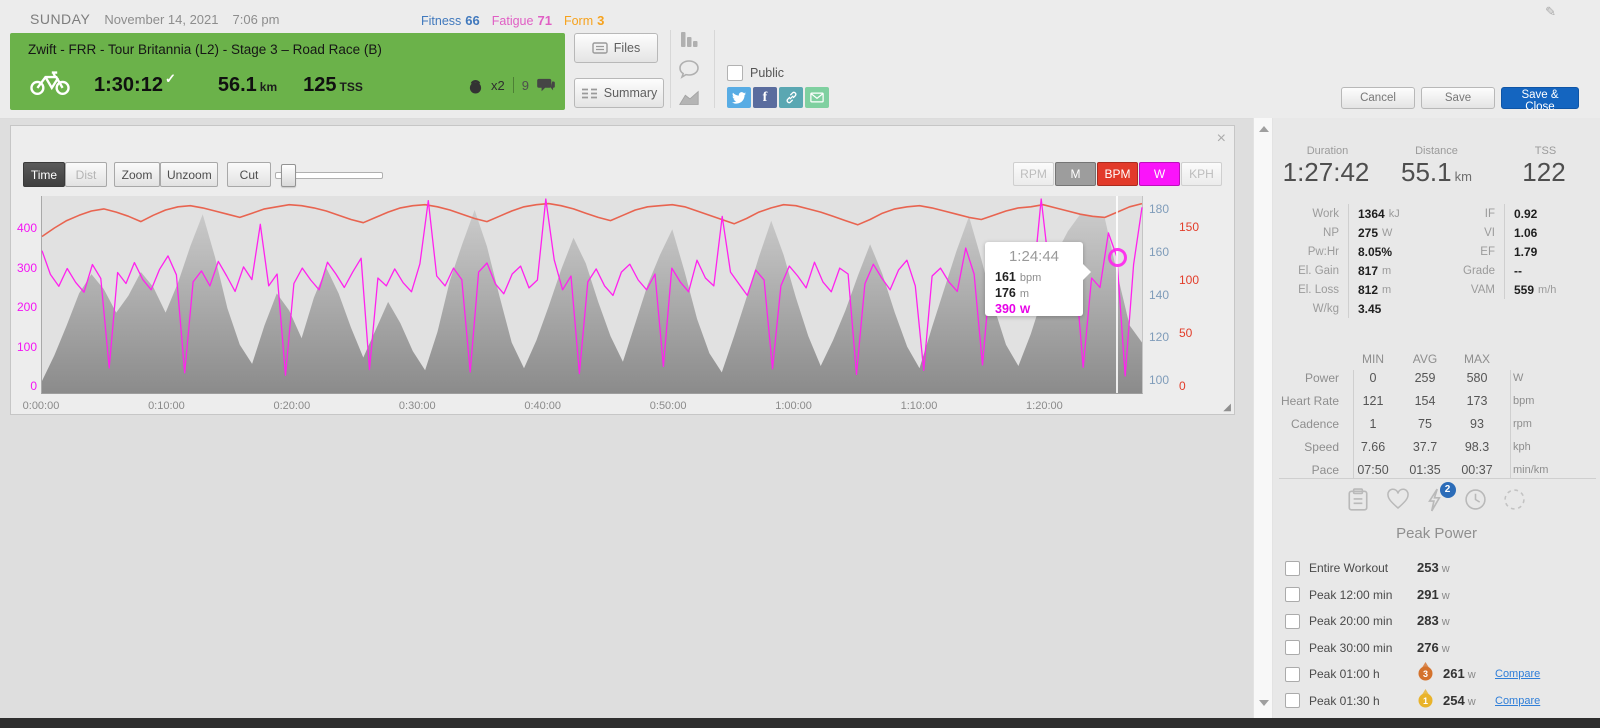 The height and width of the screenshot is (728, 1600). Describe the element at coordinates (739, 97) in the screenshot. I see `twitter-icon` at that location.